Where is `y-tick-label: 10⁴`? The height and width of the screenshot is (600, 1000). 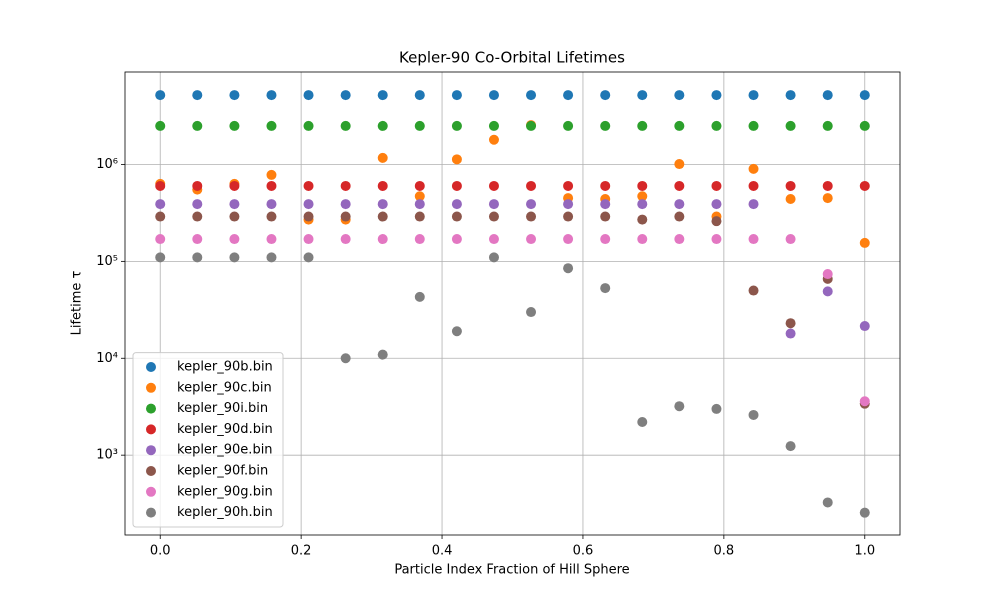
y-tick-label: 10⁴ is located at coordinates (107, 358).